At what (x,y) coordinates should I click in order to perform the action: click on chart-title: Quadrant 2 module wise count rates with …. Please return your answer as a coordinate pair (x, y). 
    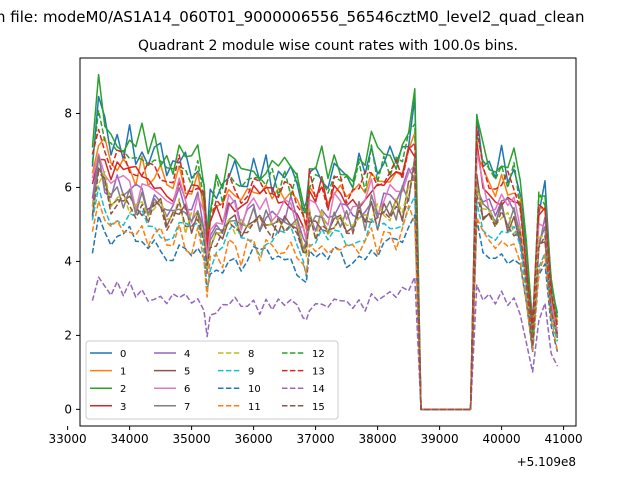
    Looking at the image, I should click on (328, 46).